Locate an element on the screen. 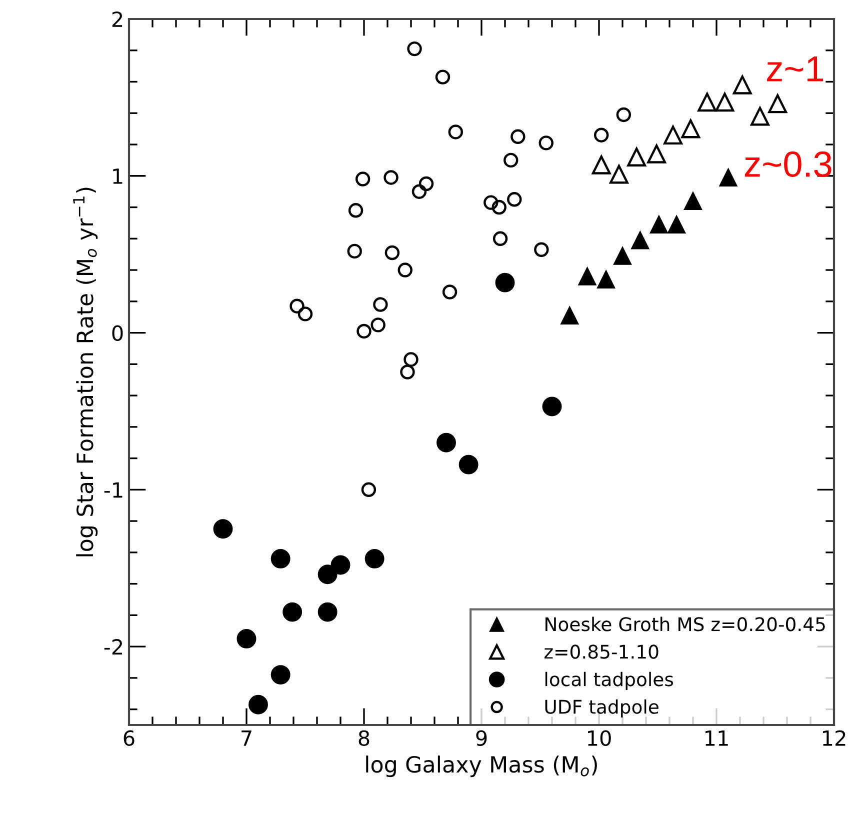 This screenshot has width=850, height=821. x-tick-label: 12 is located at coordinates (834, 738).